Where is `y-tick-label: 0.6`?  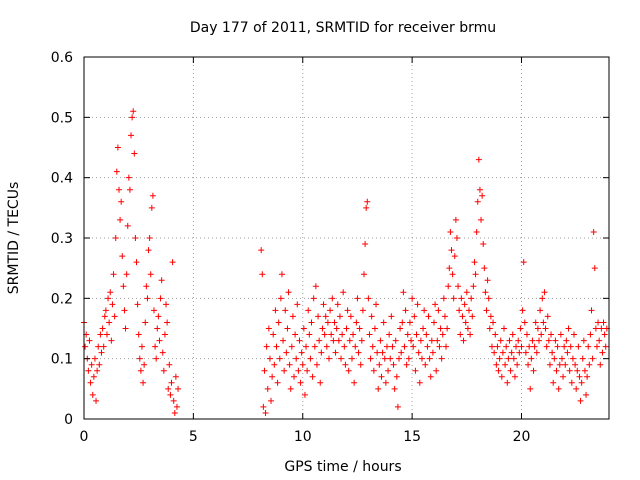 y-tick-label: 0.6 is located at coordinates (62, 58).